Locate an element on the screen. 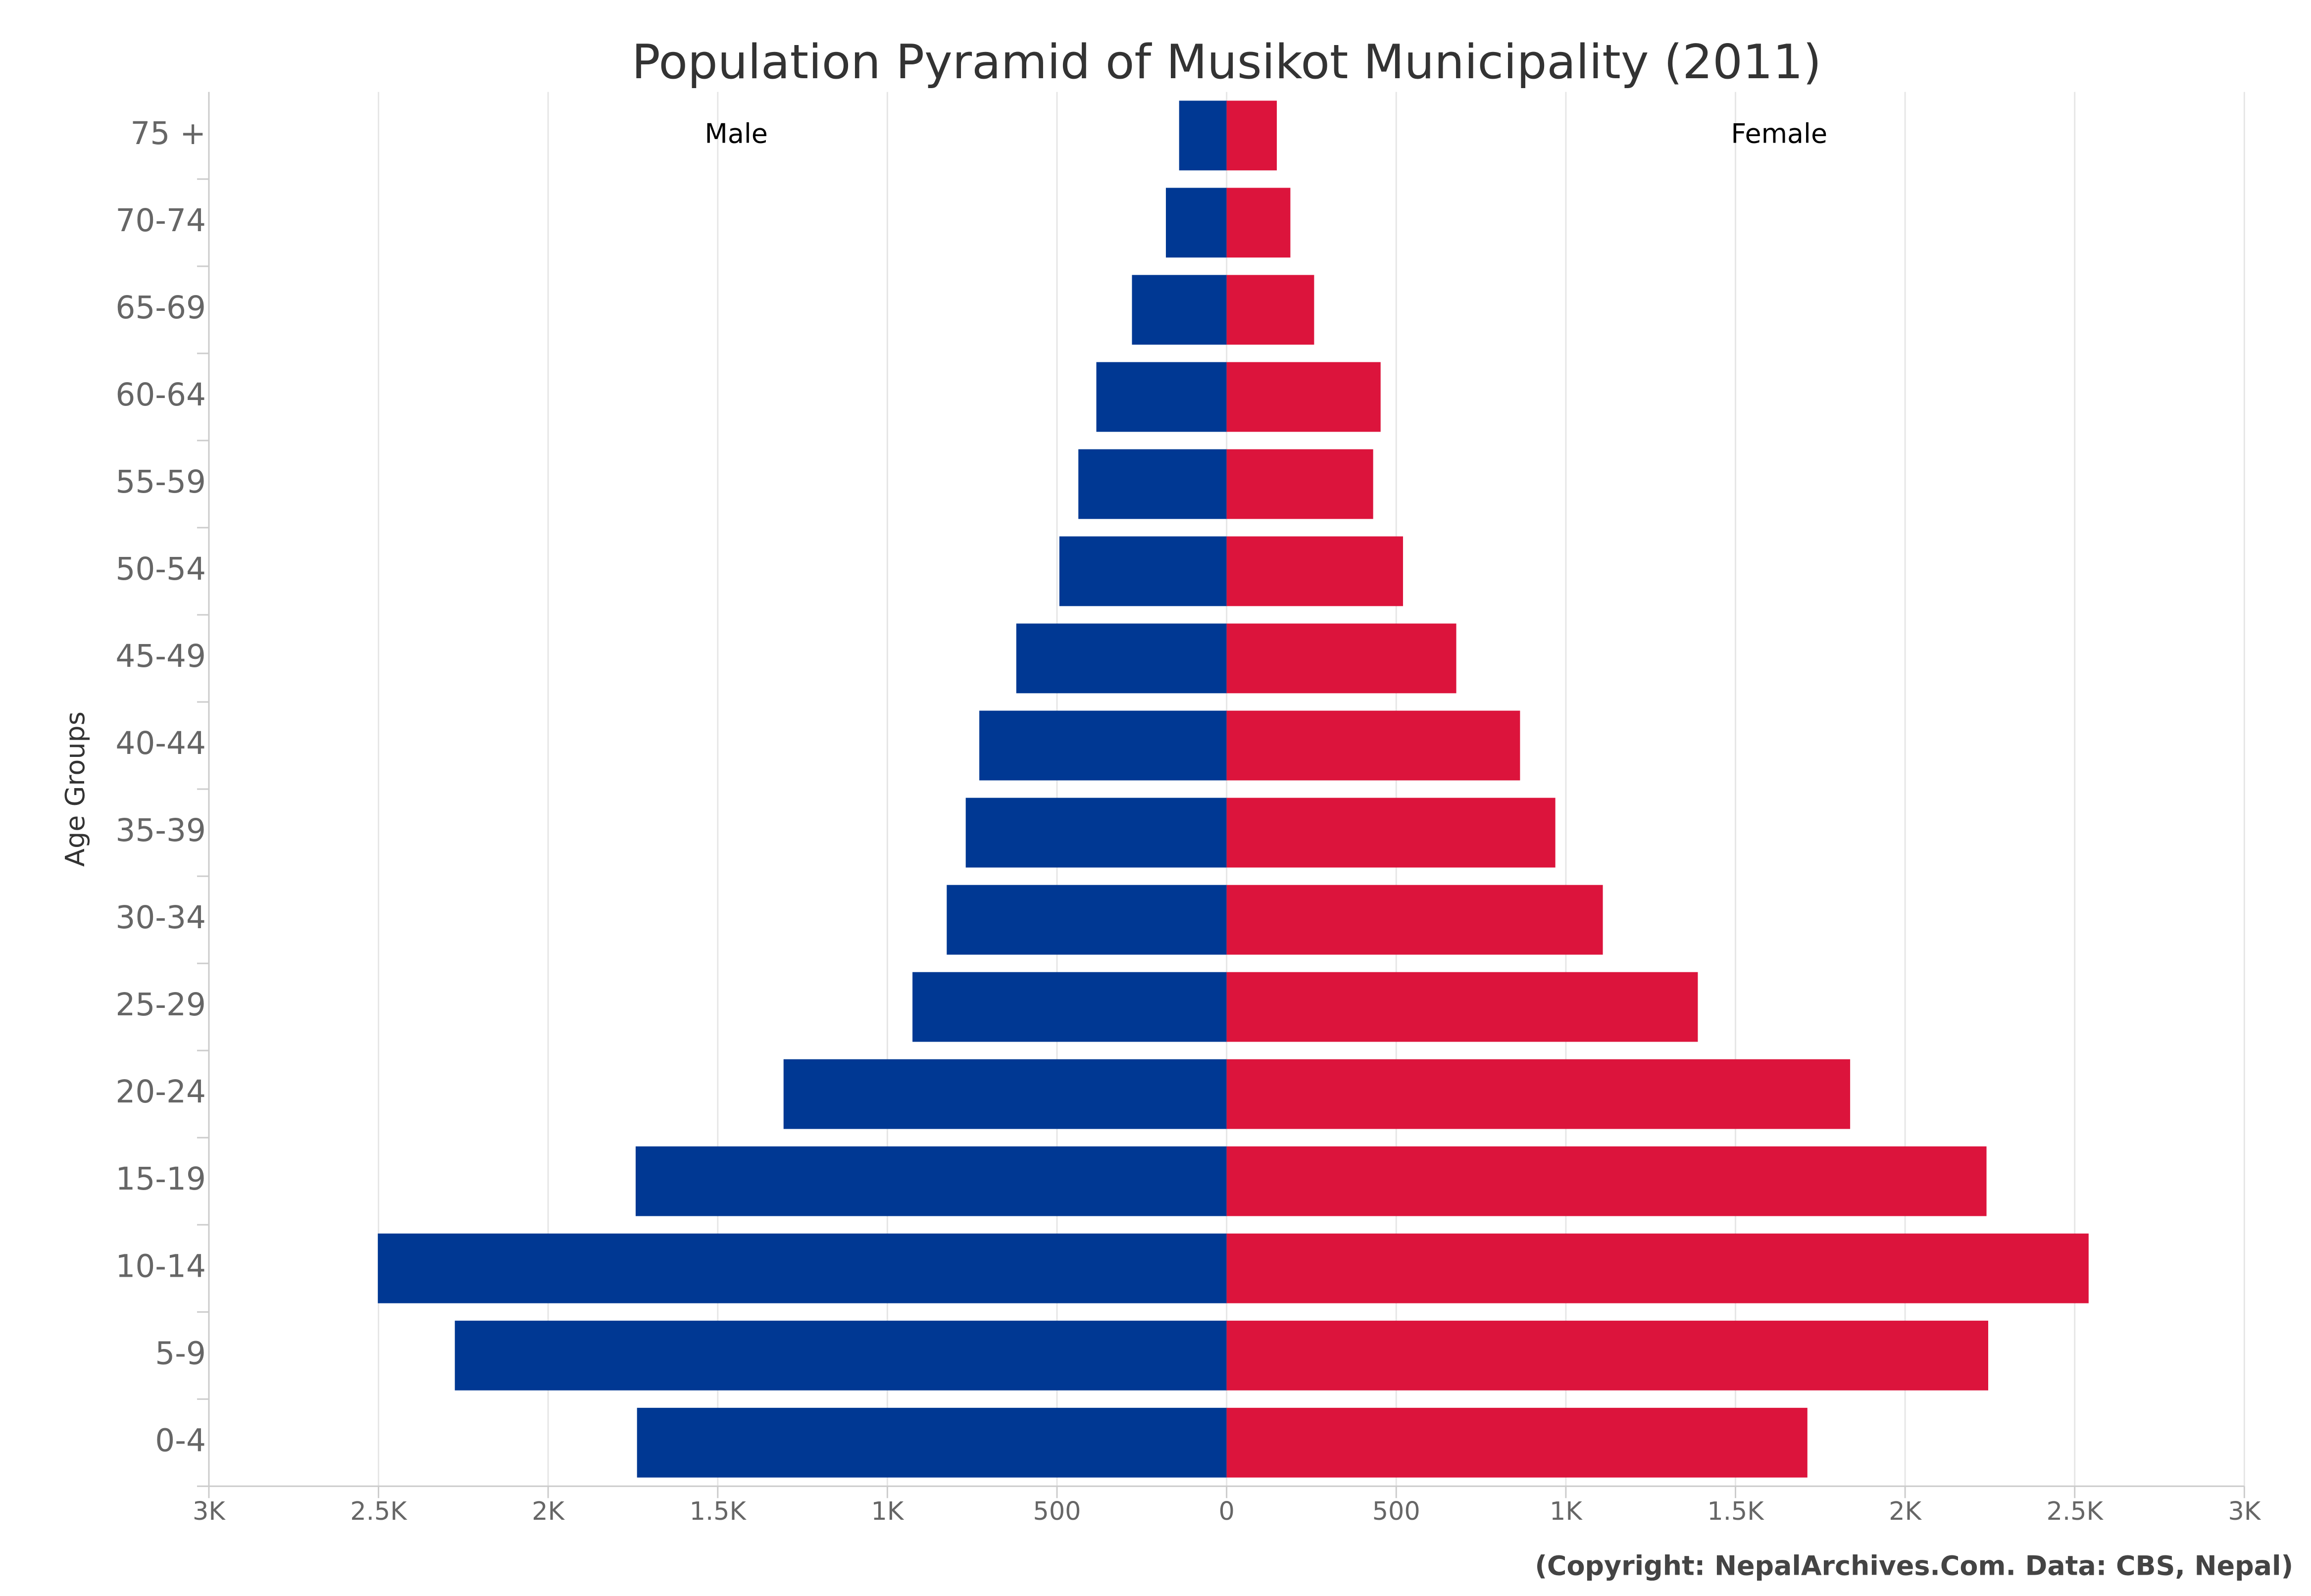  y-tick-label: 15-19 is located at coordinates (160, 1179).